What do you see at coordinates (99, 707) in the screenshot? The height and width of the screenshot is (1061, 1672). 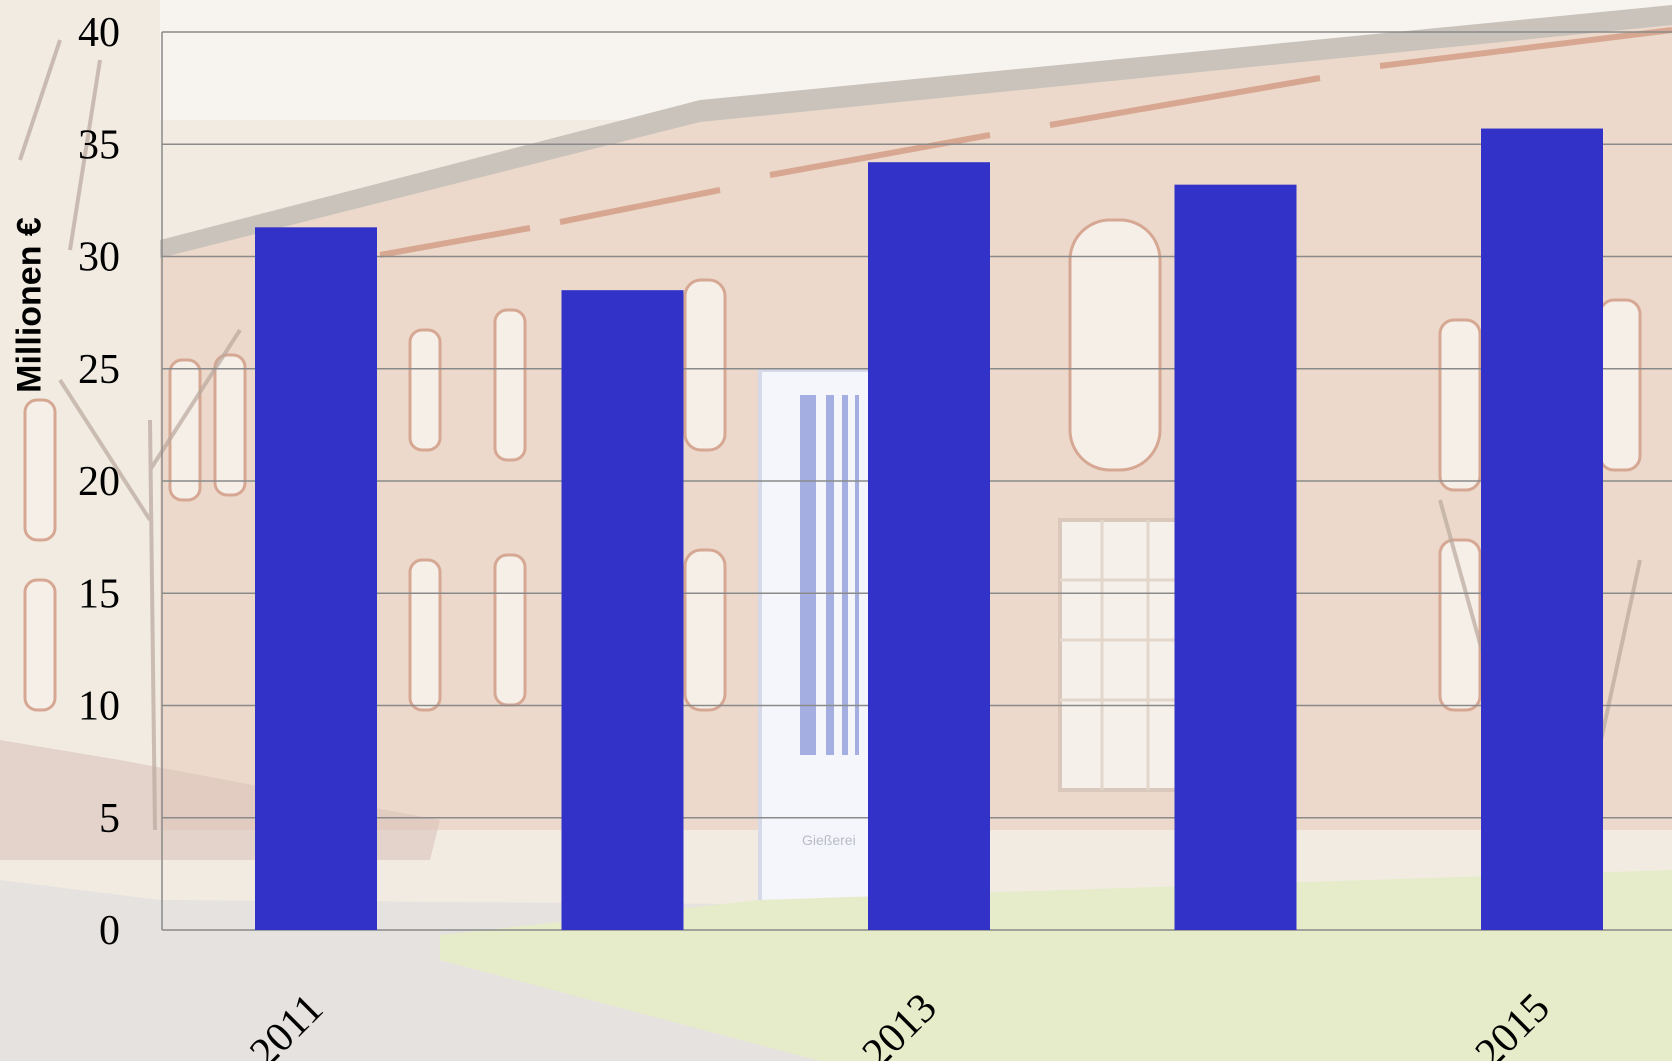 I see `y-tick-label: 10` at bounding box center [99, 707].